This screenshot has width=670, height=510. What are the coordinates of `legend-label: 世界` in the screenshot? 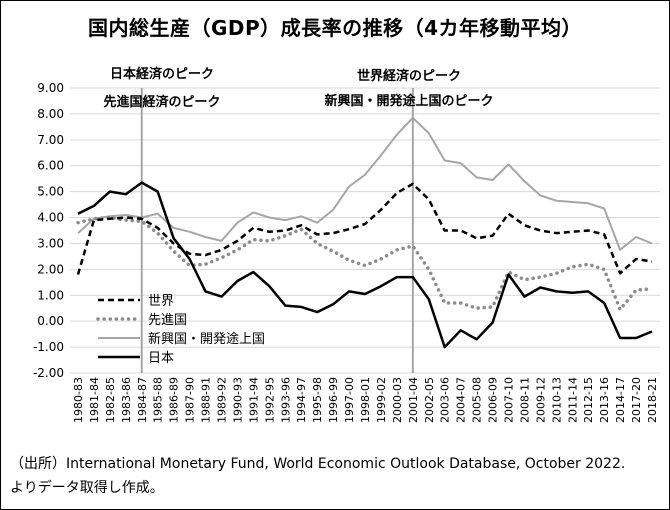 It's located at (161, 301).